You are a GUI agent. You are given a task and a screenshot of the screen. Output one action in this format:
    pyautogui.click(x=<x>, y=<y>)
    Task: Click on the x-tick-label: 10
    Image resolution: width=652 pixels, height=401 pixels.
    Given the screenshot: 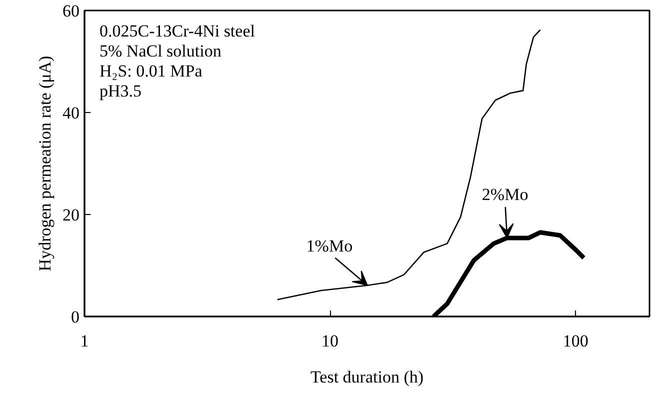 What is the action you would take?
    pyautogui.click(x=330, y=341)
    